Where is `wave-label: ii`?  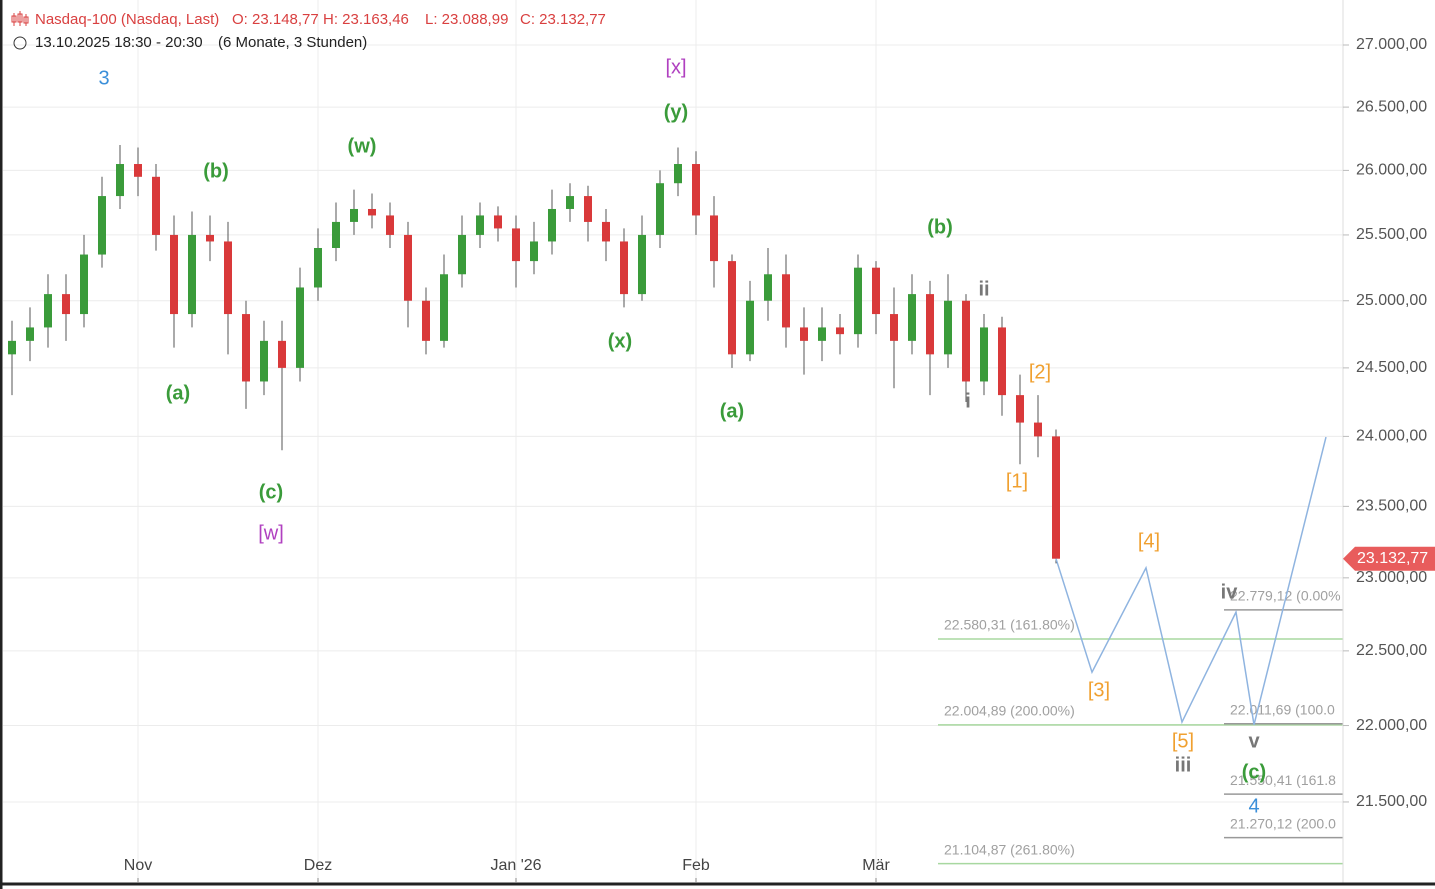 wave-label: ii is located at coordinates (983, 289).